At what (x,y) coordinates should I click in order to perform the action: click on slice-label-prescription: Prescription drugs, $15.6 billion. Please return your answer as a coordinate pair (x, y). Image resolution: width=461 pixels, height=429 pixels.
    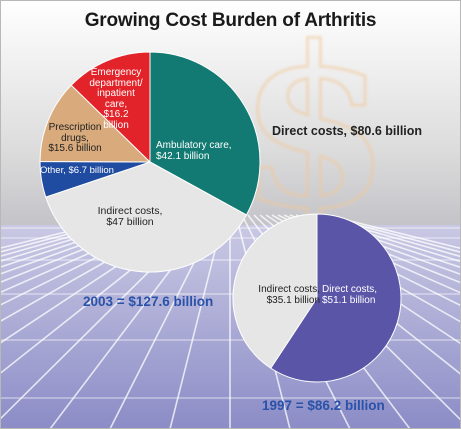
    Looking at the image, I should click on (75, 138).